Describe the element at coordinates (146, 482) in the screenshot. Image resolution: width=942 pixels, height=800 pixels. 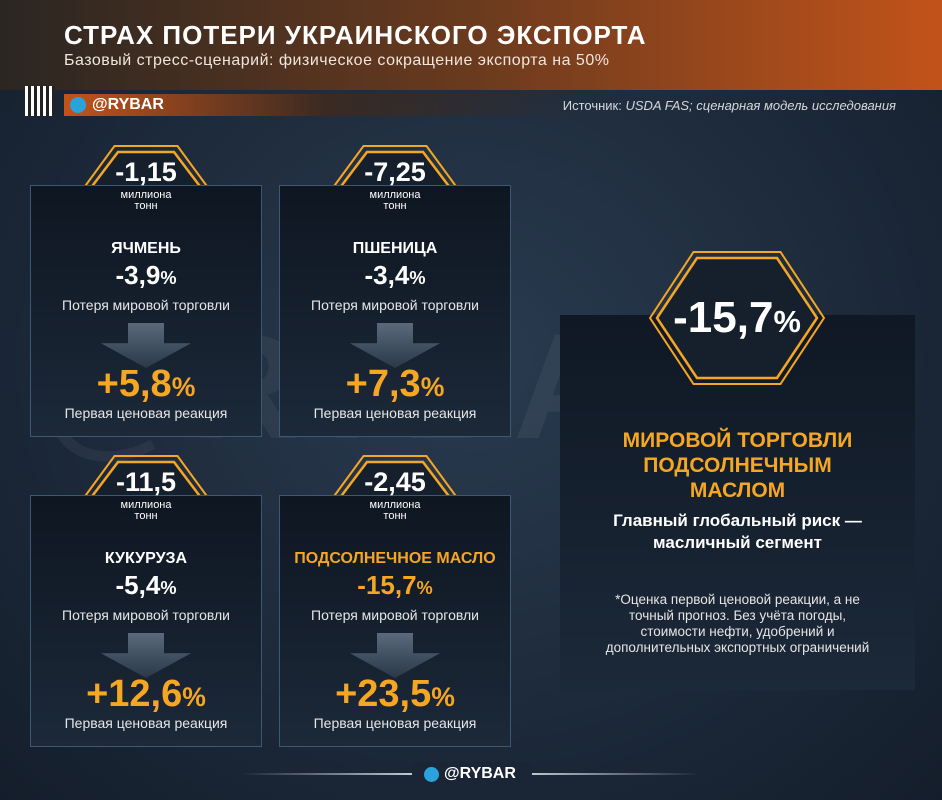
I see `volume: -11,5` at that location.